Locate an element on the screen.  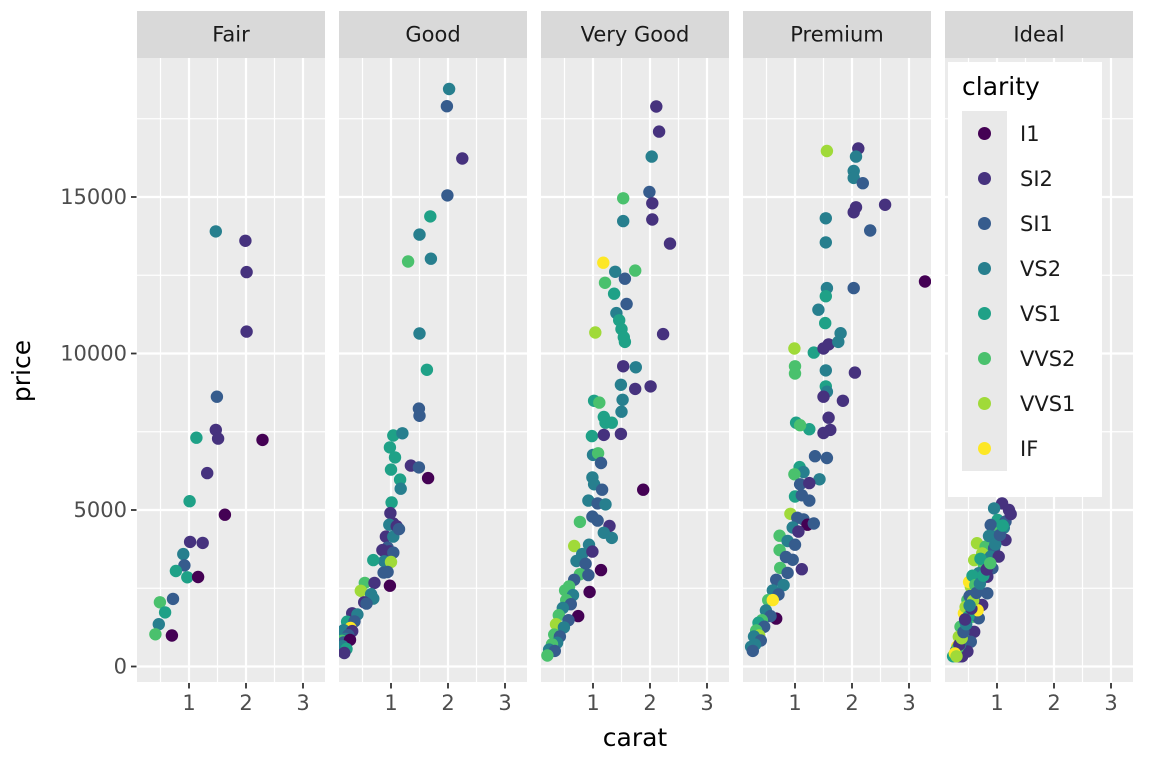
legend-item-label: VS2 is located at coordinates (1041, 268).